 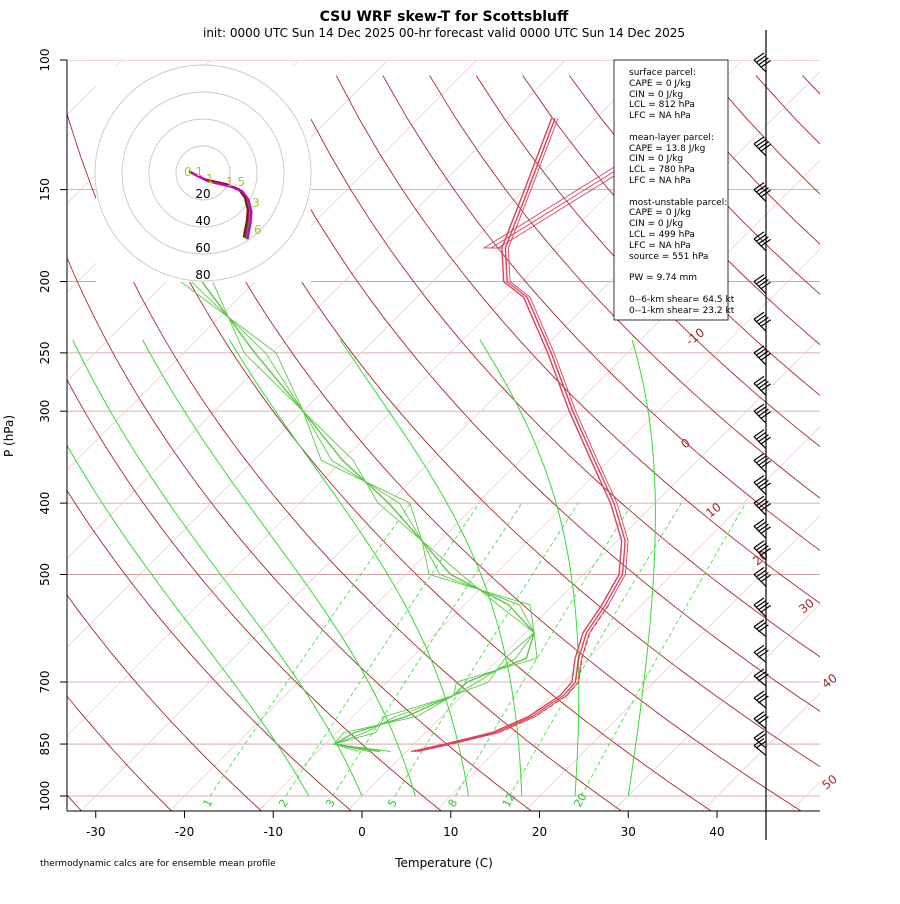 I want to click on hodograph-ring-label: 20, so click(x=202, y=194).